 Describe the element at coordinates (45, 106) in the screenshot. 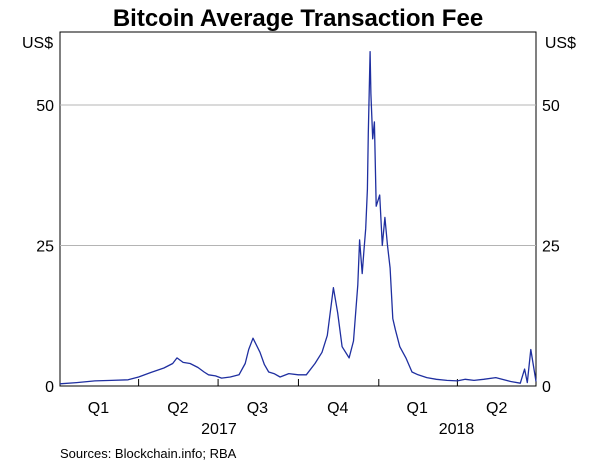

I see `y-tick-label-left: 50` at that location.